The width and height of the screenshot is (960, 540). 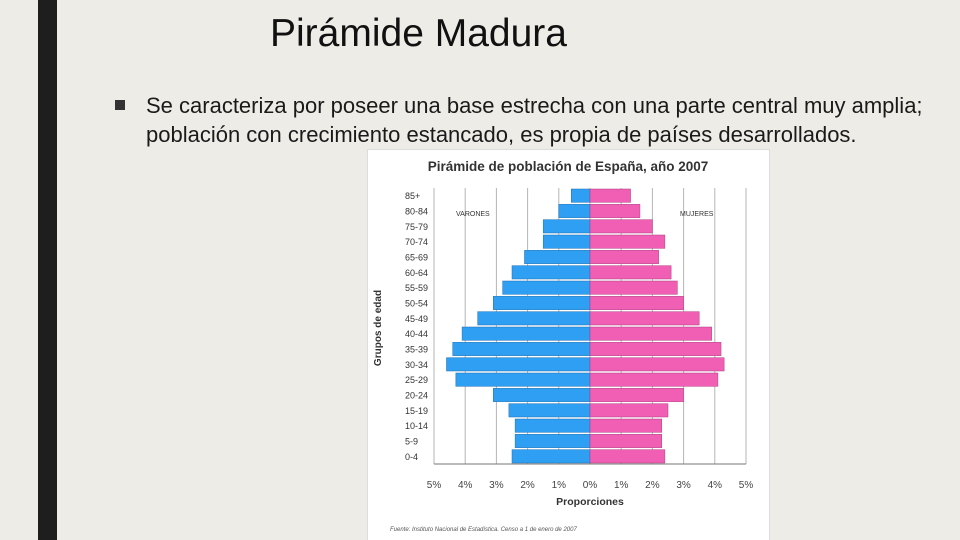 I want to click on x-tick-label: 0%, so click(x=590, y=485).